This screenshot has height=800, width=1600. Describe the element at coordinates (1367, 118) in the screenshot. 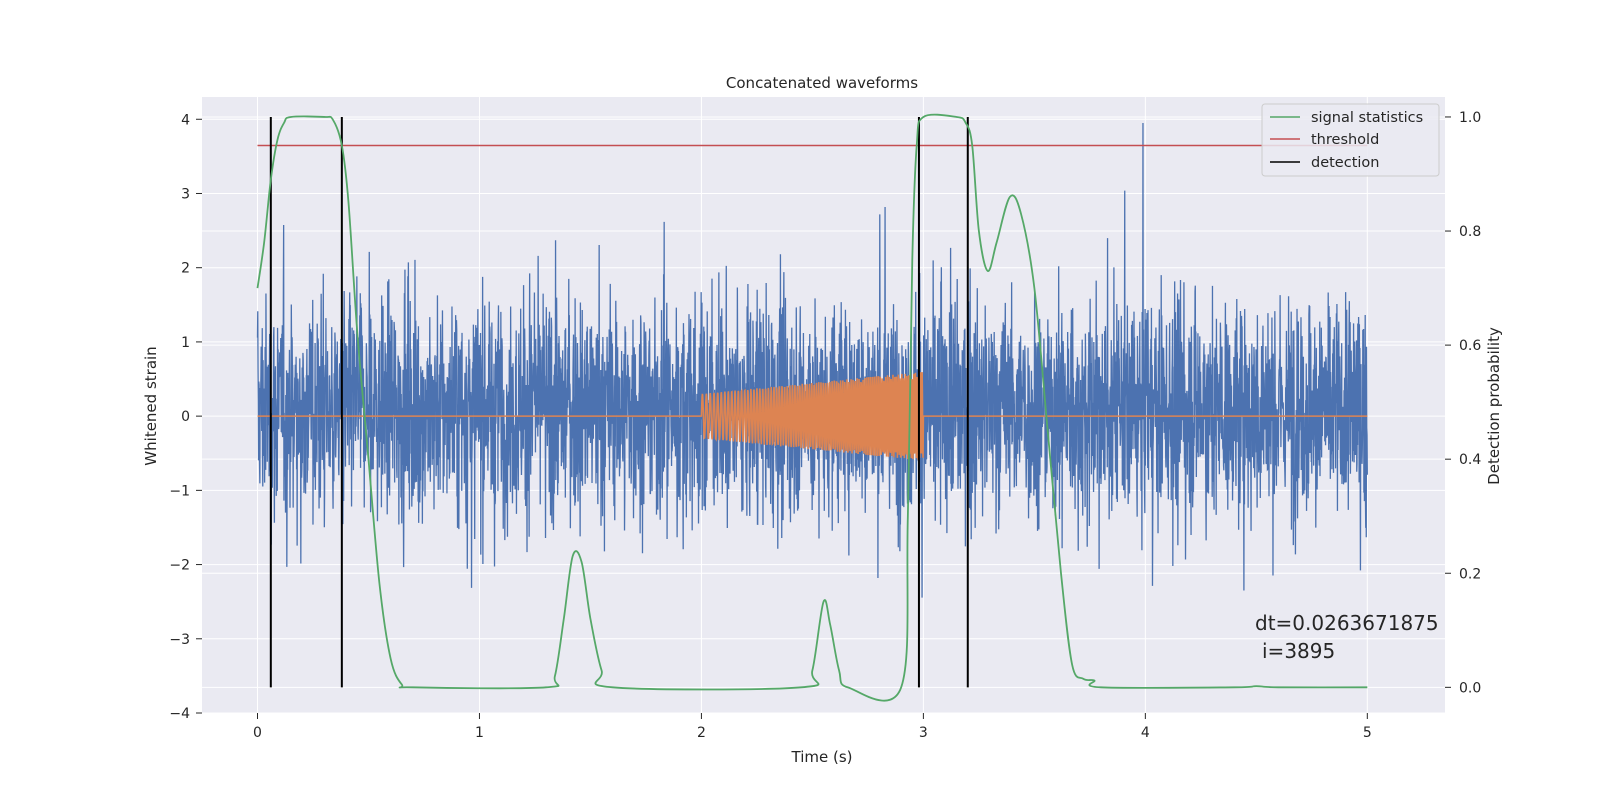

I see `legend-signal-label: signal statistics` at that location.